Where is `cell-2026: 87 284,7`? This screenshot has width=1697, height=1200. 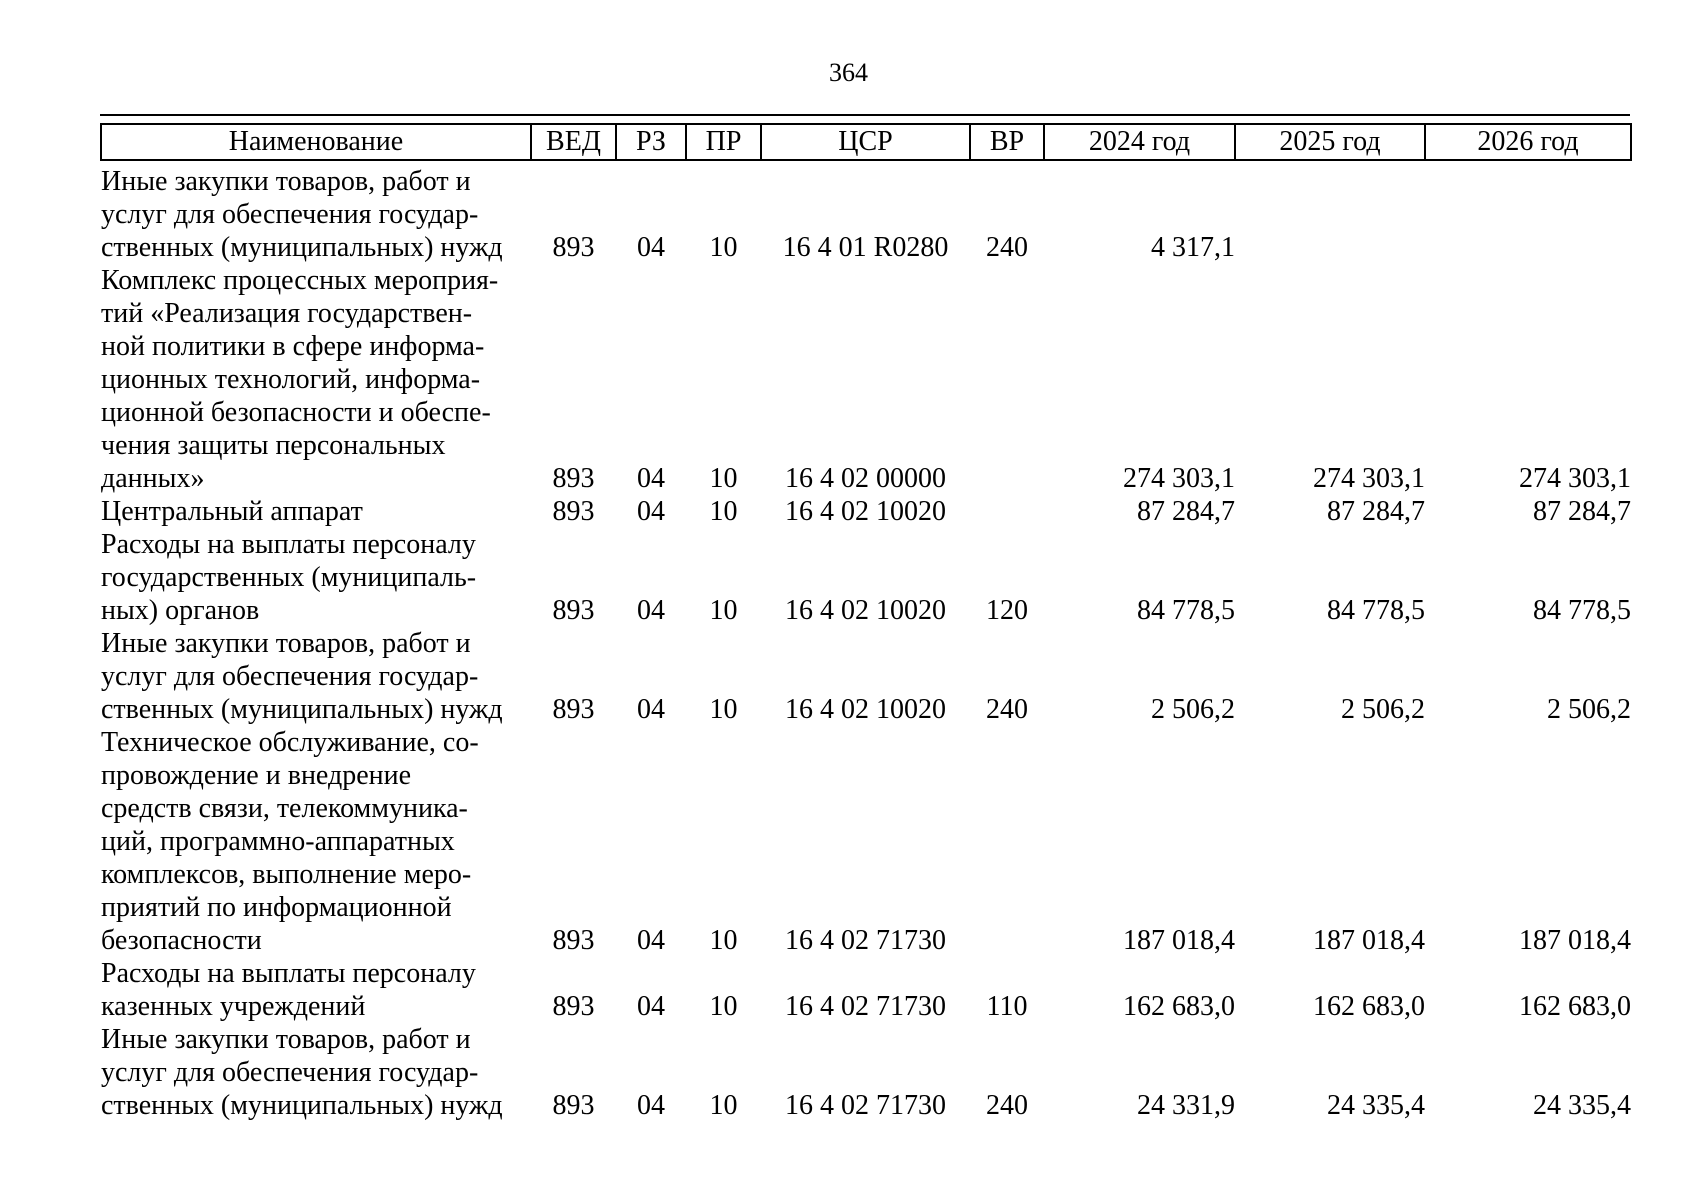
cell-2026: 87 284,7 is located at coordinates (1582, 511).